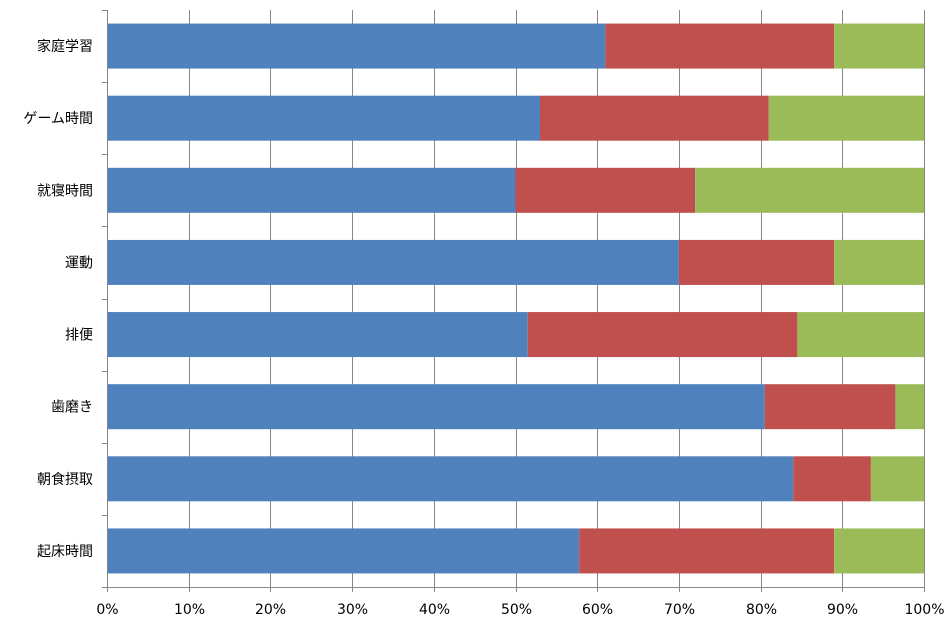  What do you see at coordinates (65, 46) in the screenshot?
I see `category-label: 家庭学習` at bounding box center [65, 46].